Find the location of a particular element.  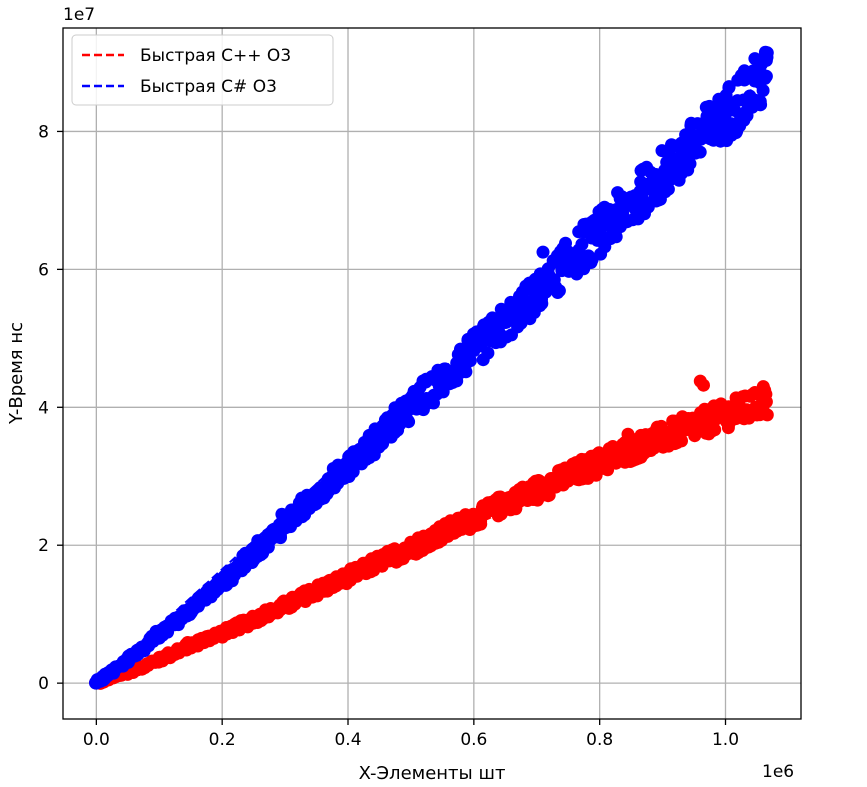

legend-box is located at coordinates (202, 70).